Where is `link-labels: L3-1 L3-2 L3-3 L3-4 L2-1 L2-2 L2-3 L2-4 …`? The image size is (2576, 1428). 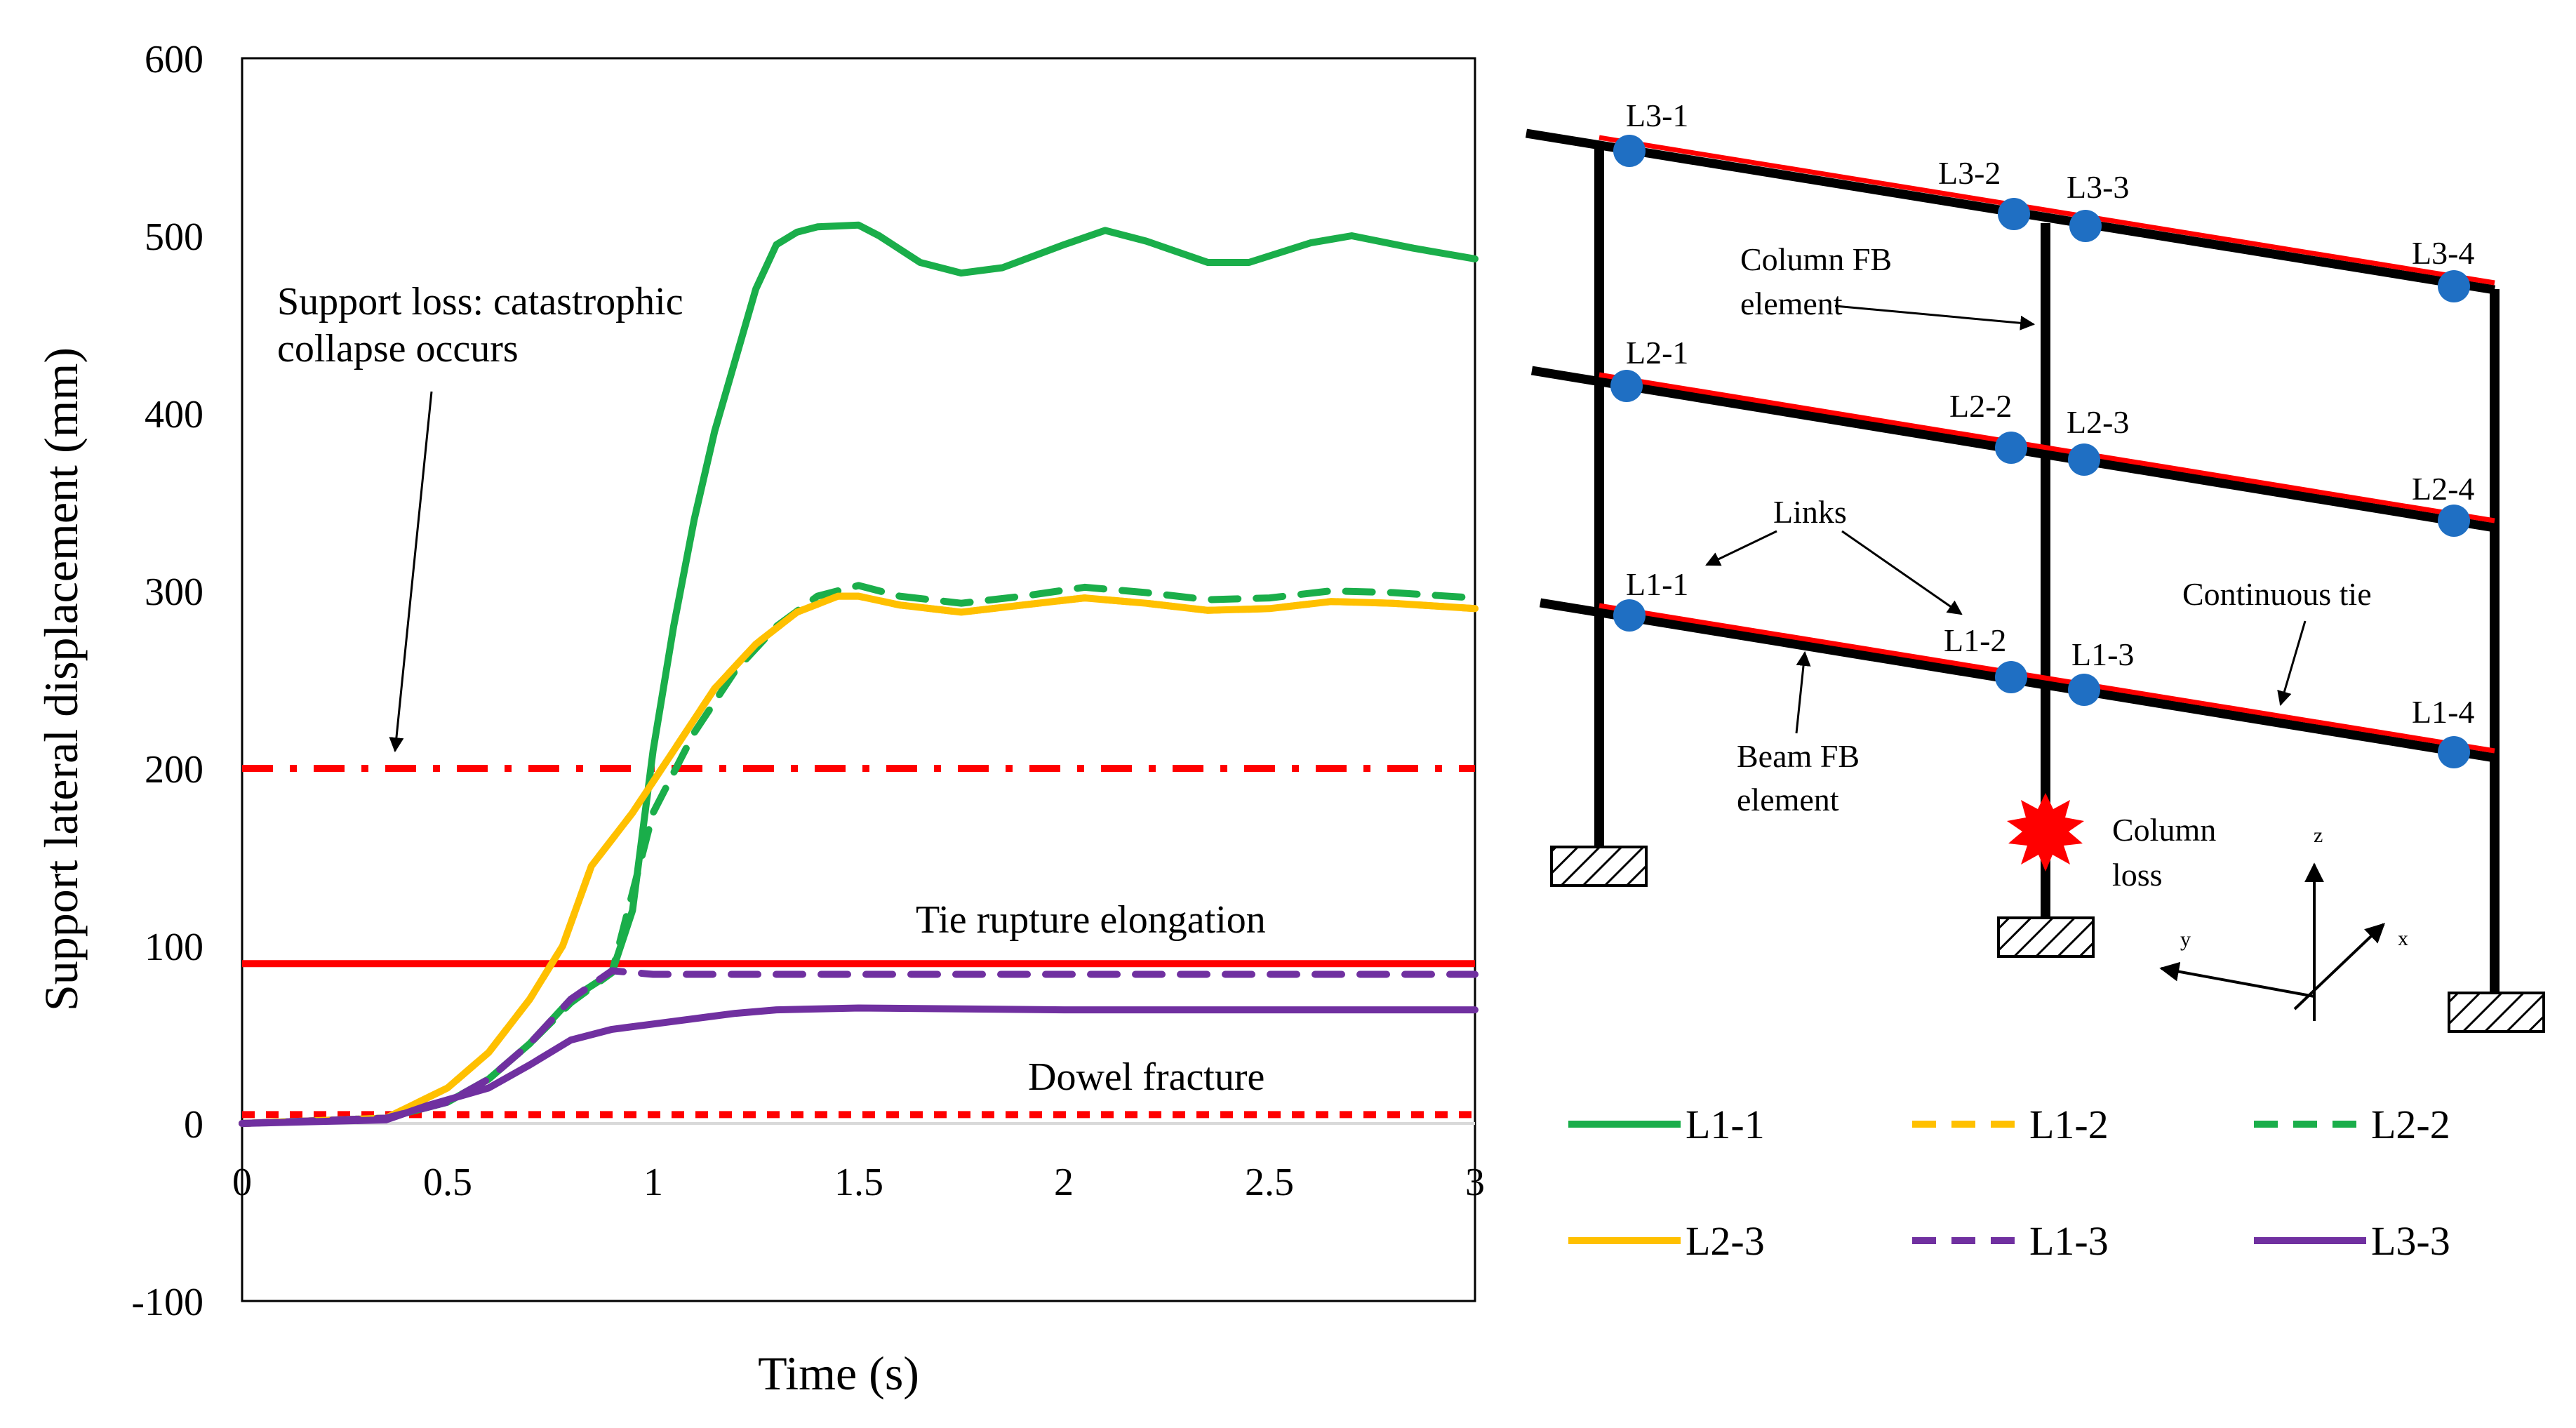
link-labels: L3-1 L3-2 L3-3 L3-4 L2-1 L2-2 L2-3 L2-4 … is located at coordinates (2050, 414).